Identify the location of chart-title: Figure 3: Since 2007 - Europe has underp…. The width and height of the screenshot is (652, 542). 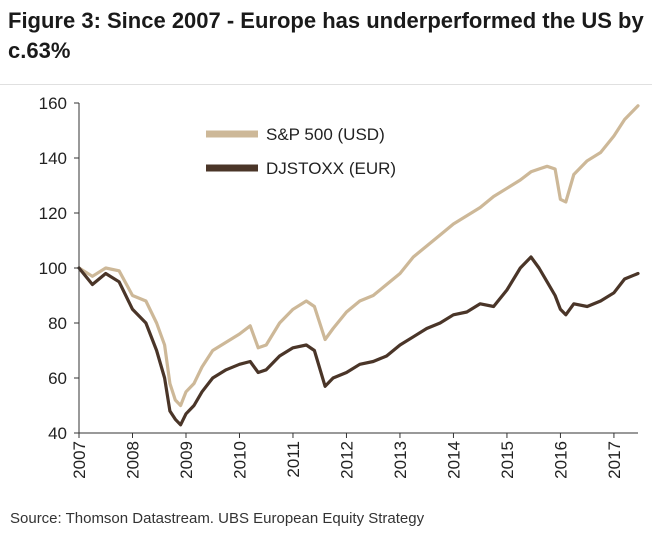
(326, 35).